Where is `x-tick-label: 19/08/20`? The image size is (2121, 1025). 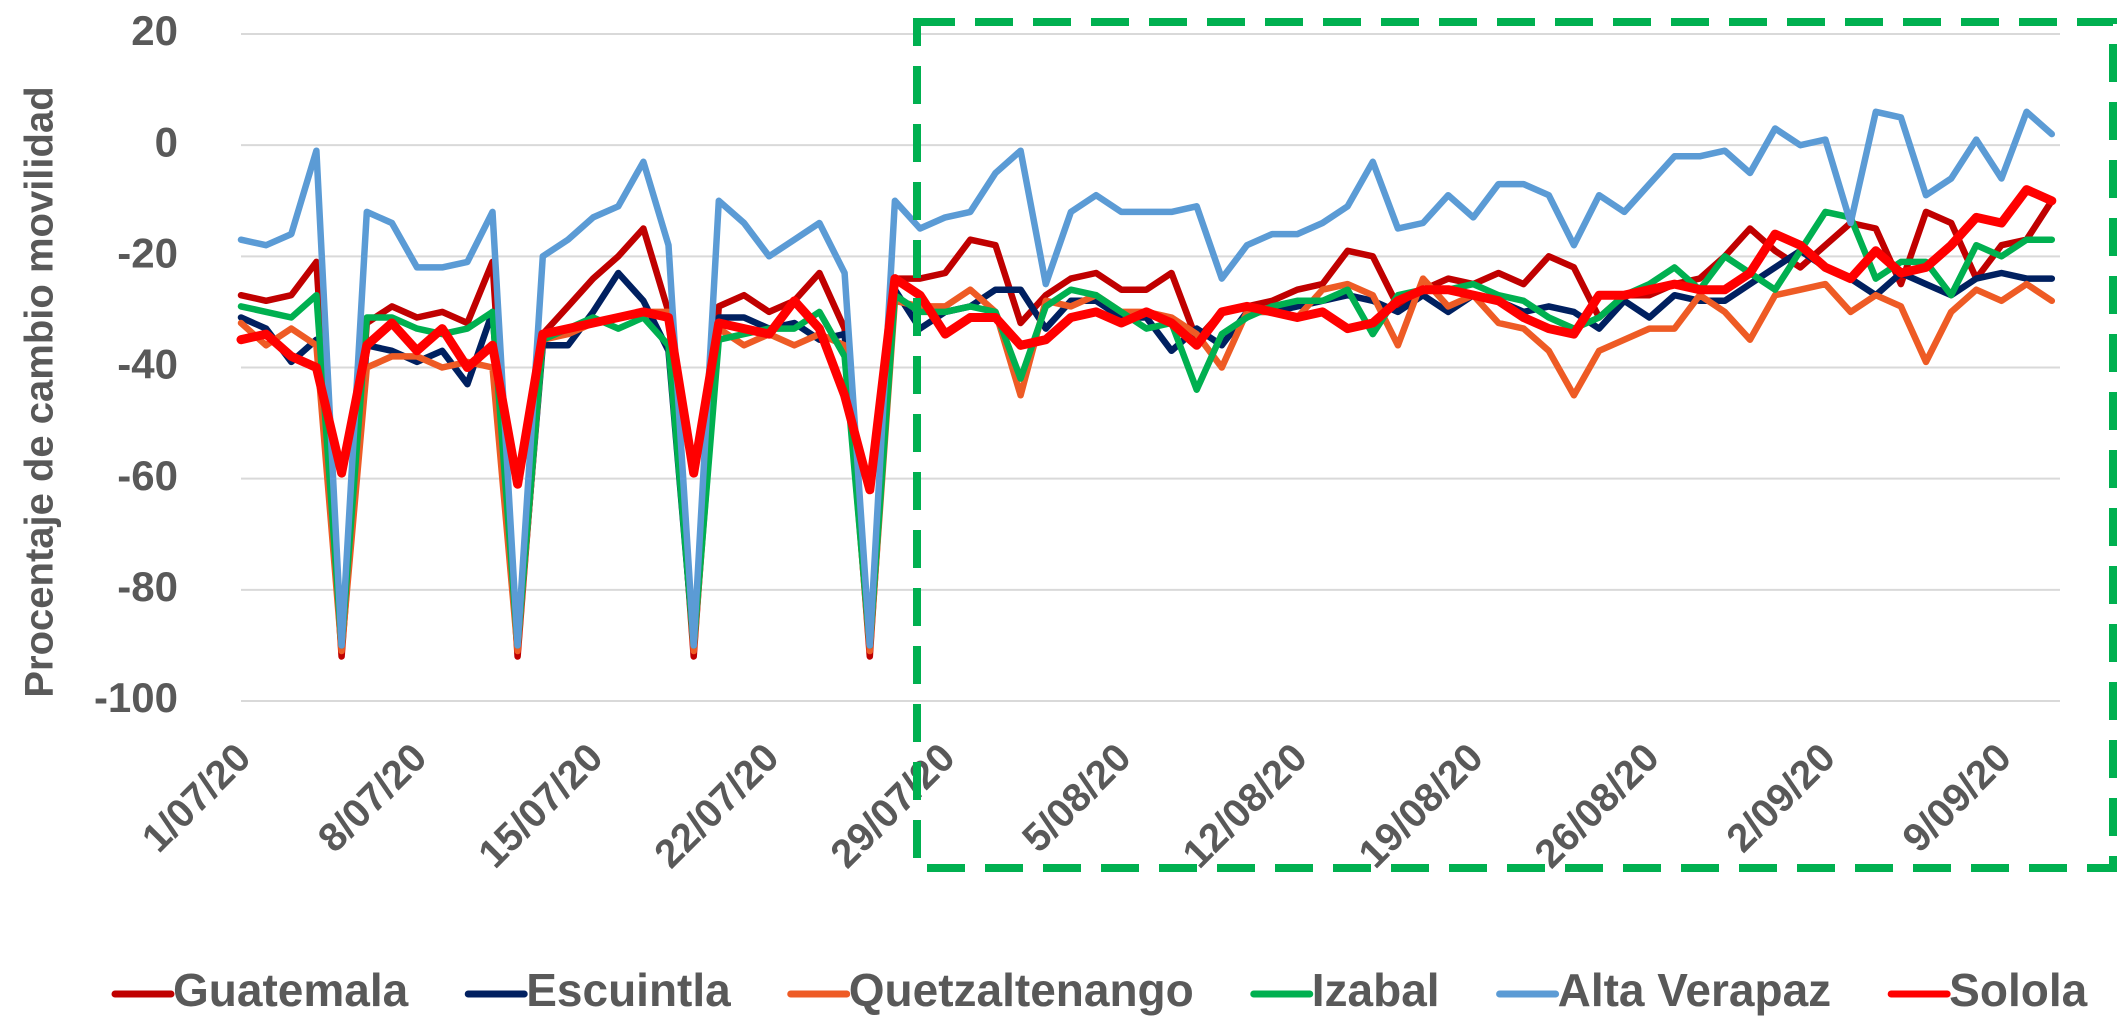 x-tick-label: 19/08/20 is located at coordinates (1421, 805).